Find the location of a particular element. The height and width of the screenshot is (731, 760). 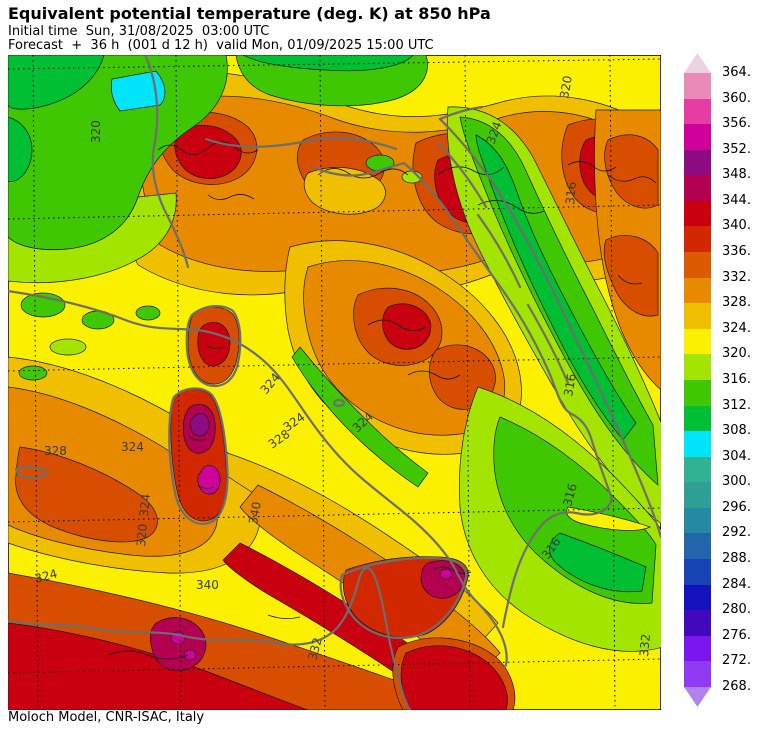

colorbar-label: 272. is located at coordinates (736, 661).